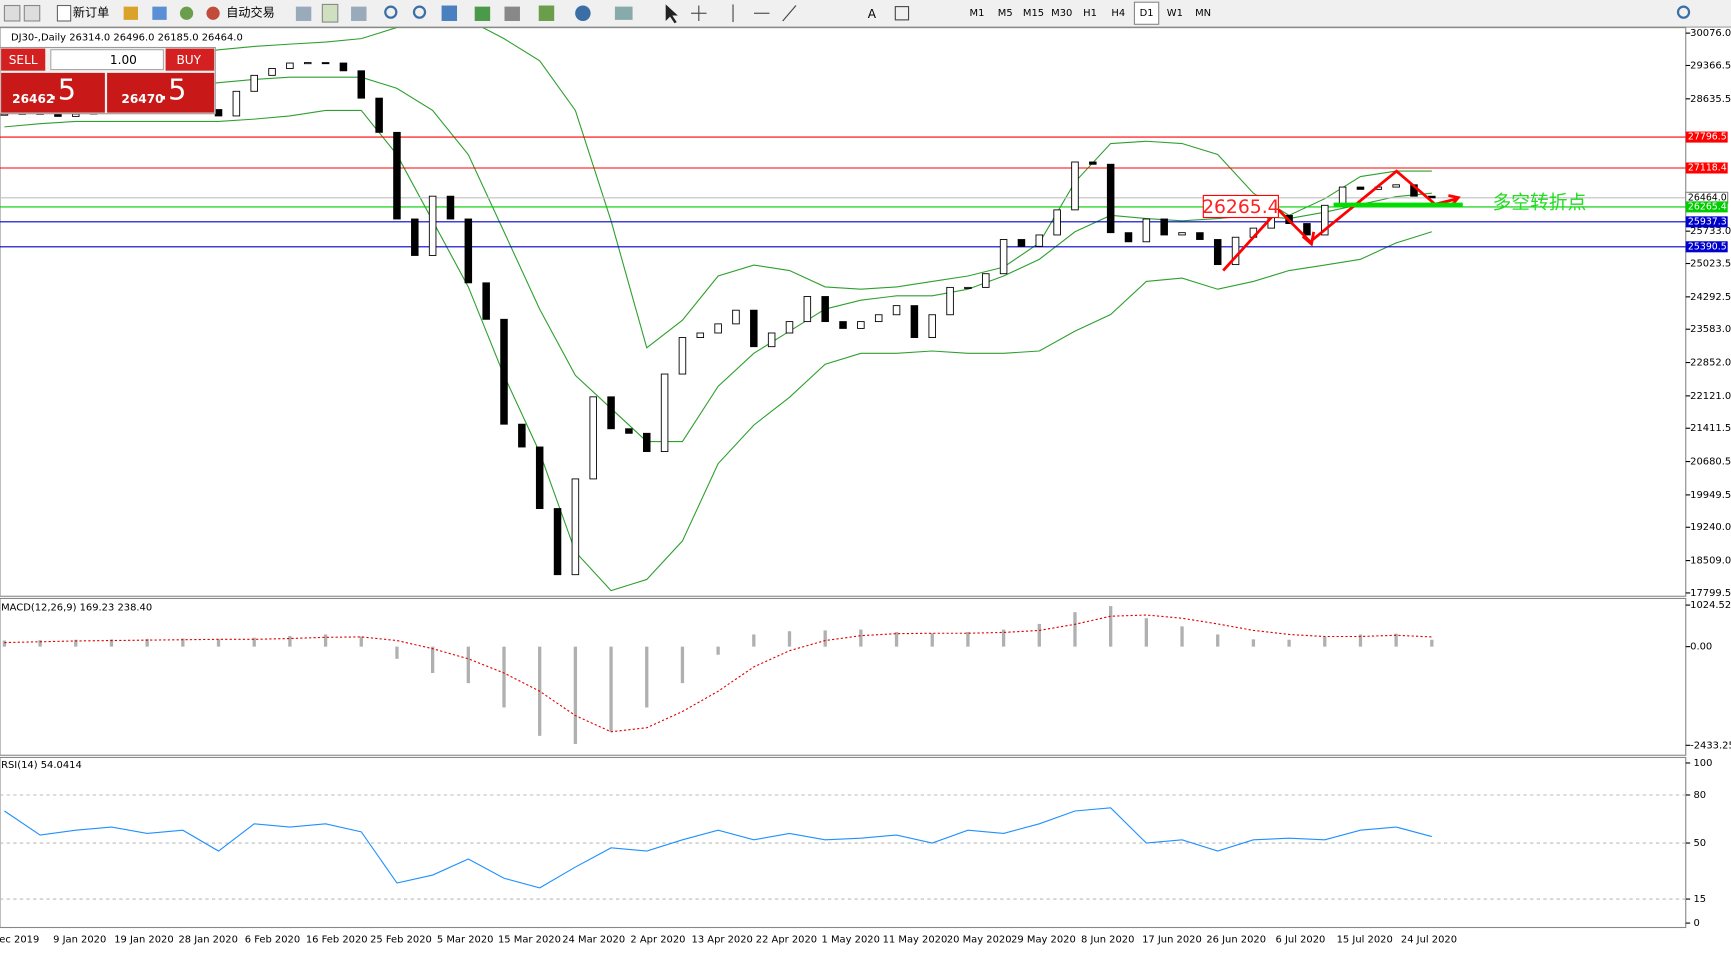 The image size is (1731, 954). Describe the element at coordinates (529, 940) in the screenshot. I see `x-tick-label: 15 Mar 2020` at that location.